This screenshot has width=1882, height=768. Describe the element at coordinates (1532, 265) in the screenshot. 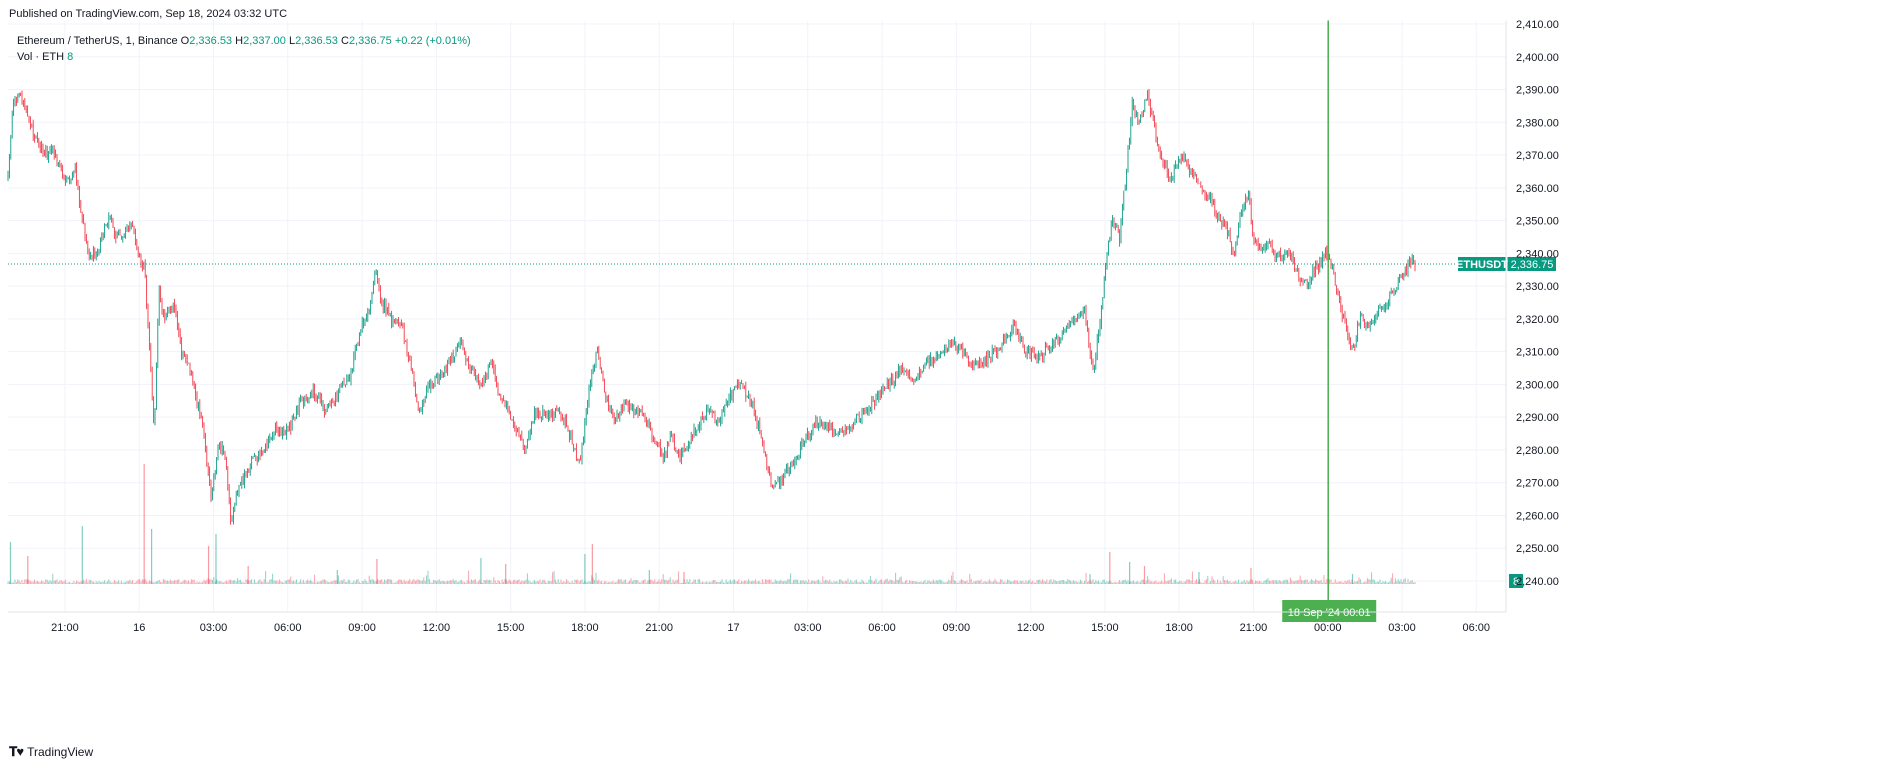

I see `last-price-value: 2,336.75` at that location.